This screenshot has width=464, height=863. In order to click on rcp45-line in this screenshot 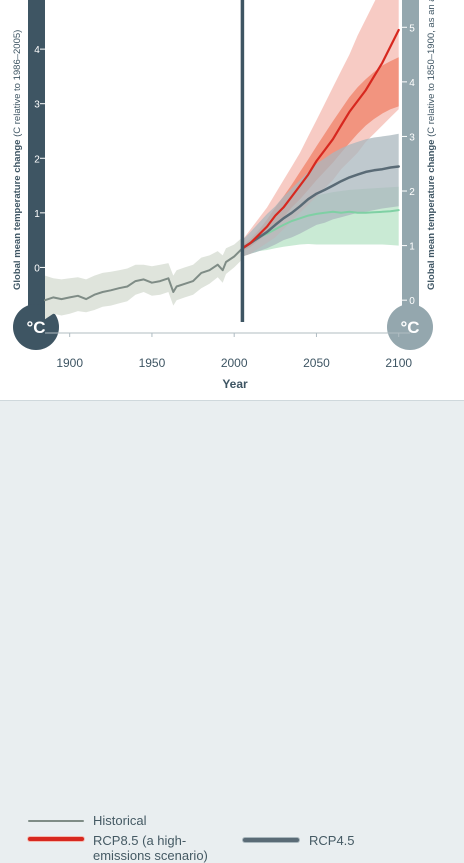, I will do `click(320, 207)`.